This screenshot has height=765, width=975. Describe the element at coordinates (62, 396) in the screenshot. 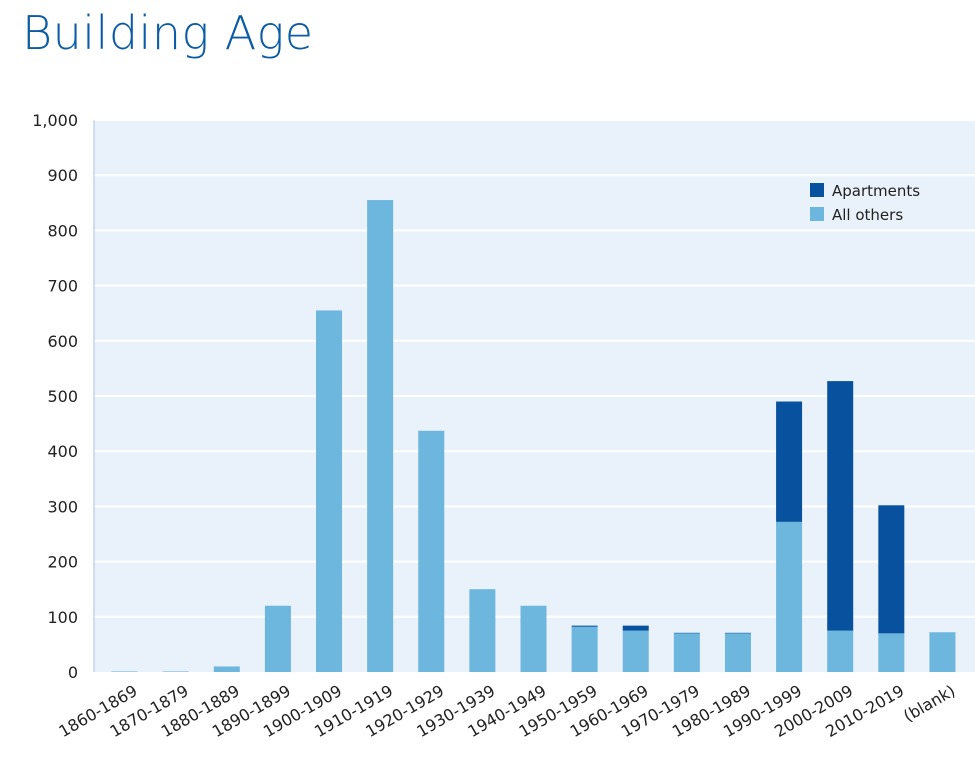

I see `y-tick-label: 500` at that location.